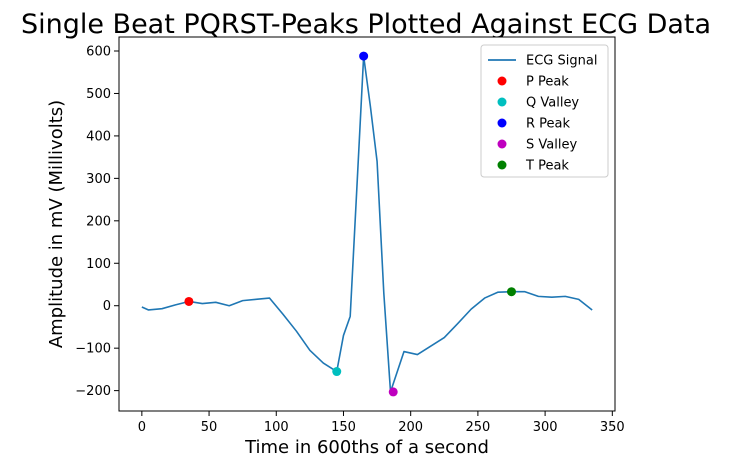  Describe the element at coordinates (98, 136) in the screenshot. I see `y-tick-label: 400` at that location.